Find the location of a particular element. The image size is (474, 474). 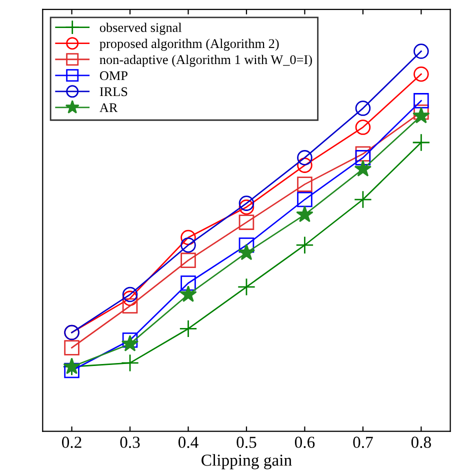

legend-label: non-adaptive (Algorithm 1 with W_0=I) is located at coordinates (206, 60).